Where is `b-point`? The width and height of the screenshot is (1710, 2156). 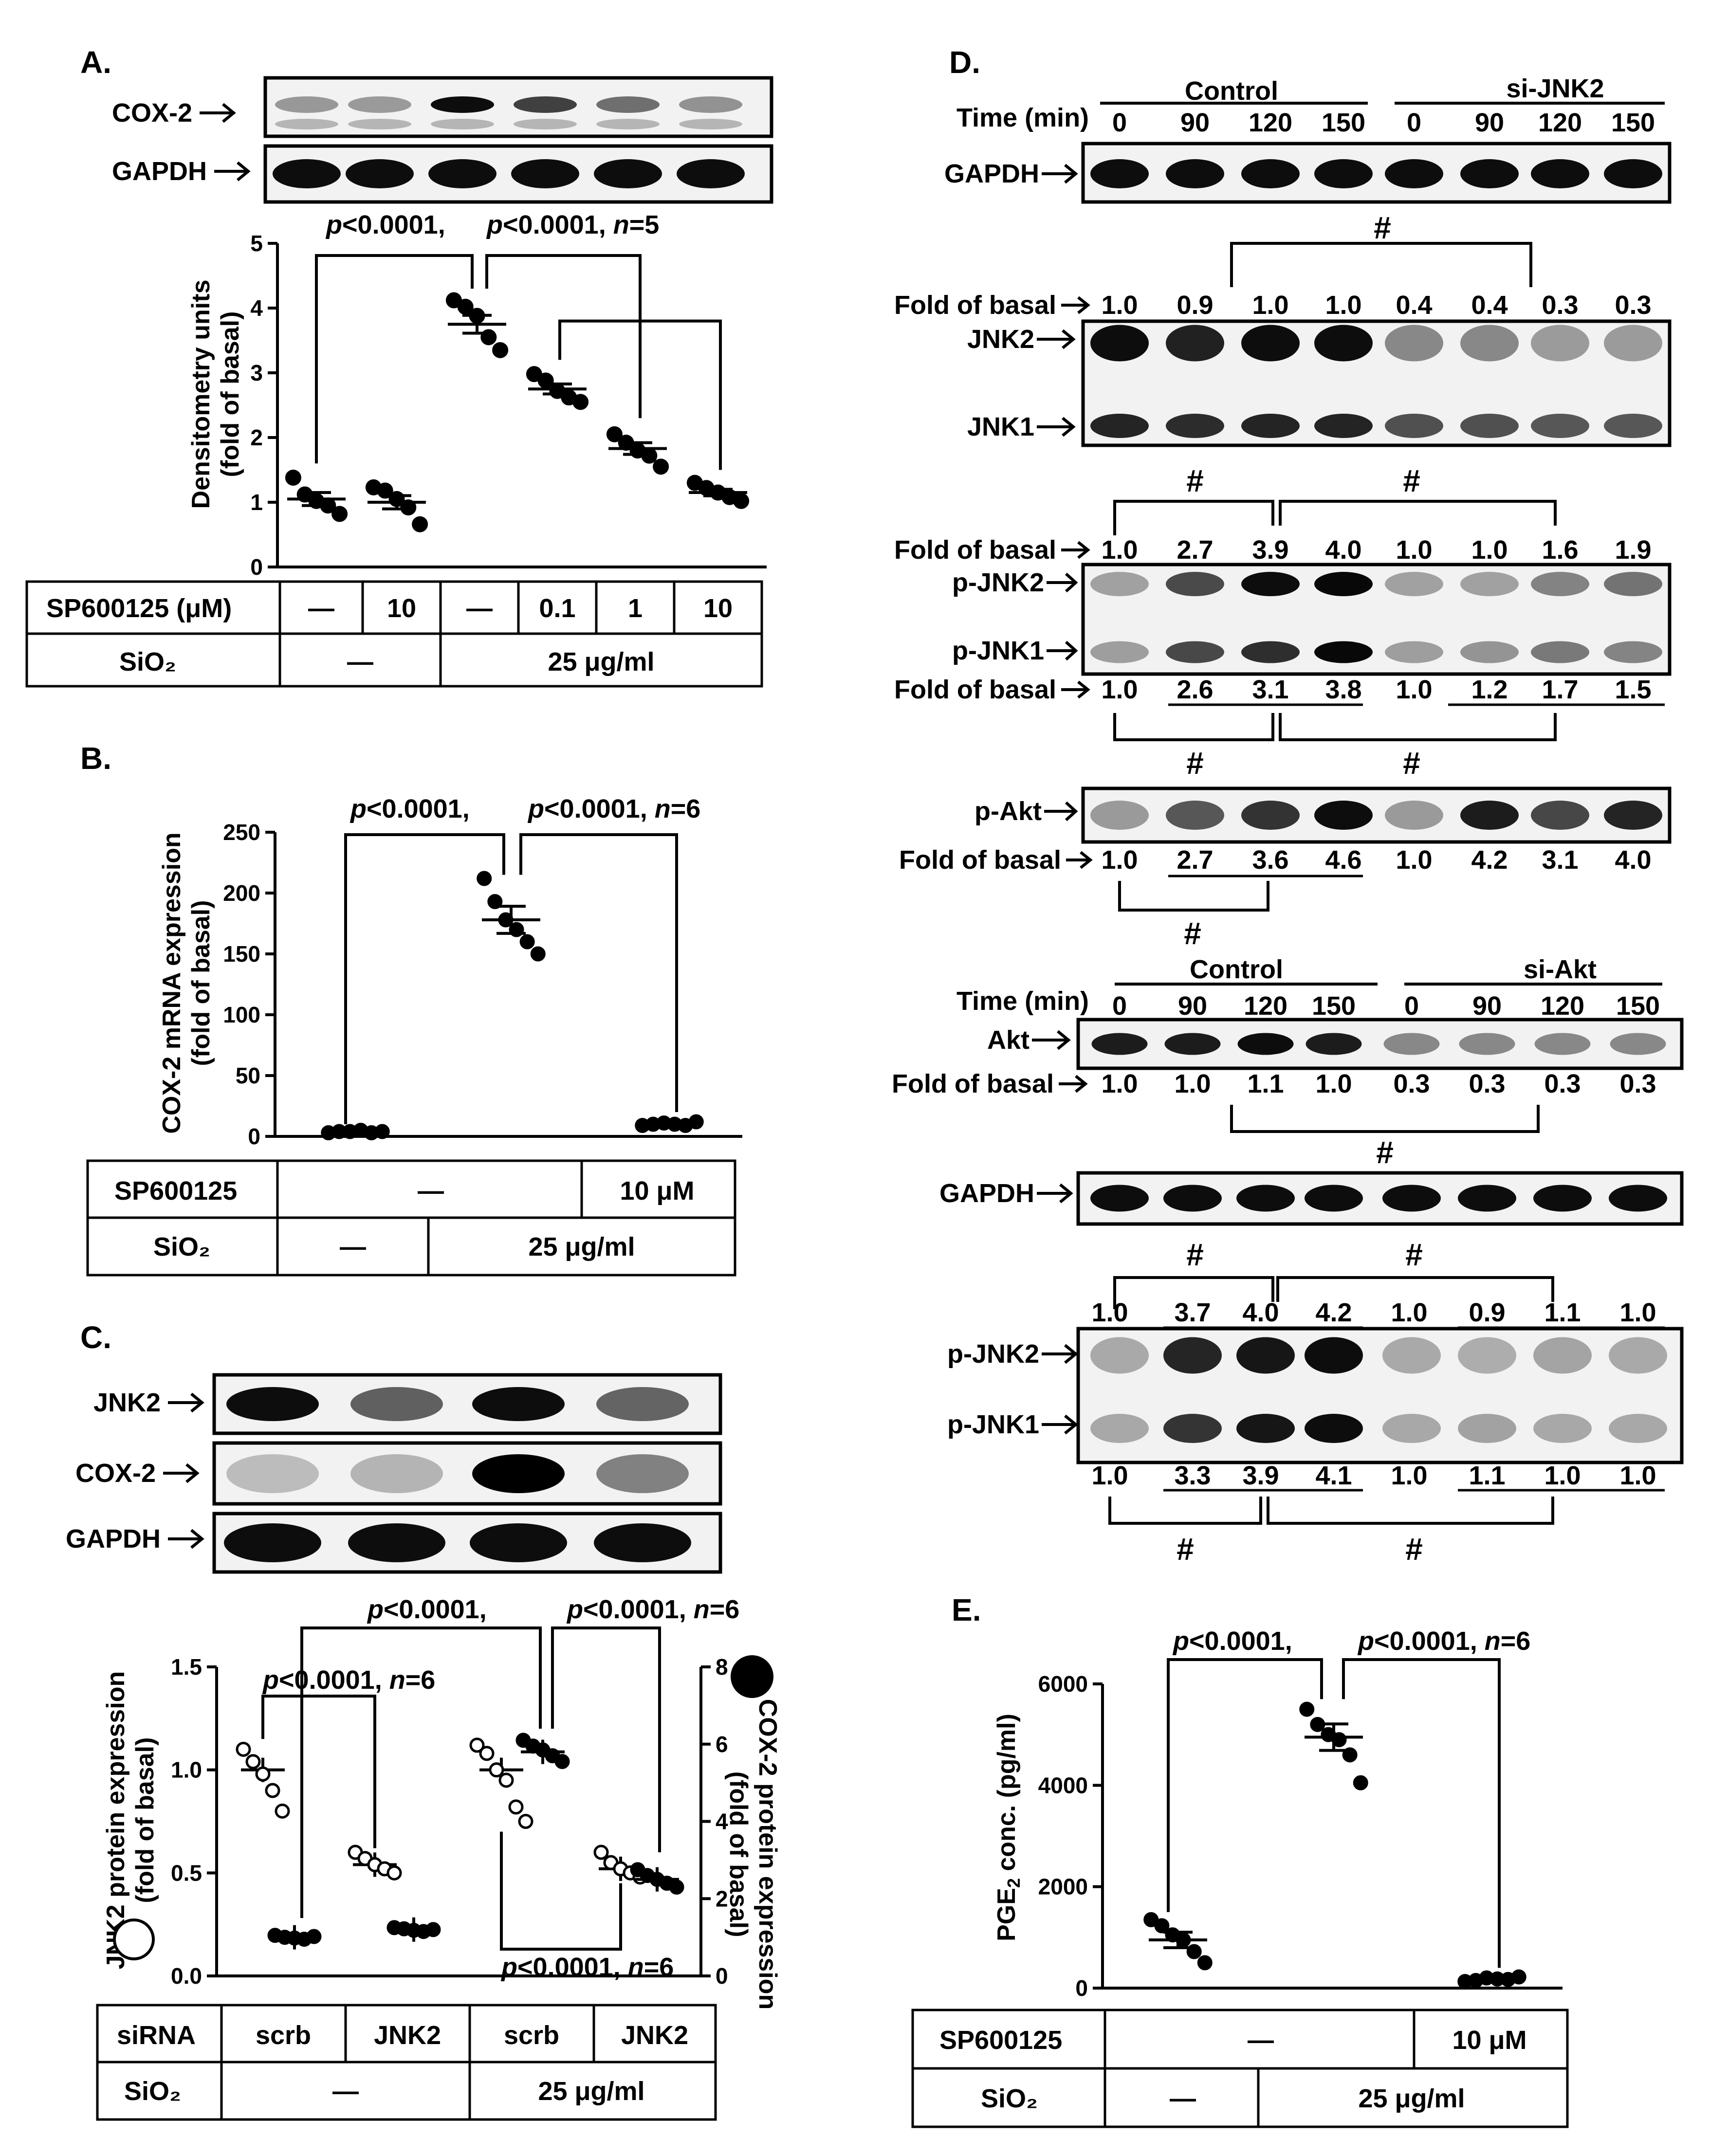 b-point is located at coordinates (516, 929).